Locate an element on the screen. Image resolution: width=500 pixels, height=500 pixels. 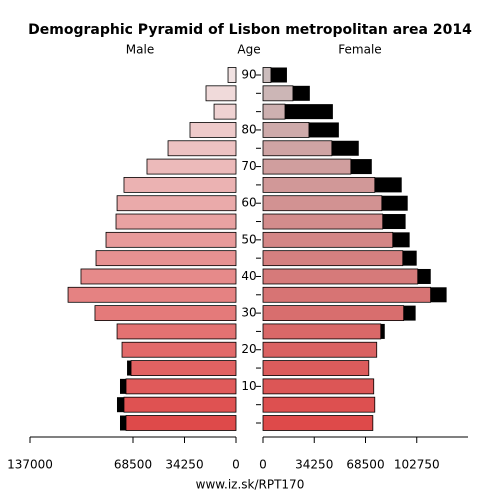
x-tick-label: 137000 is located at coordinates (30, 465).